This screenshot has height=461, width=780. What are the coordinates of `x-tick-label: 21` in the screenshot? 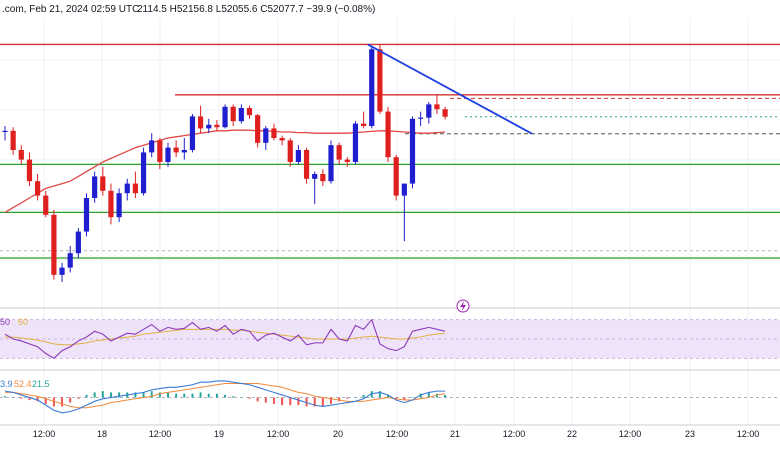 It's located at (455, 434).